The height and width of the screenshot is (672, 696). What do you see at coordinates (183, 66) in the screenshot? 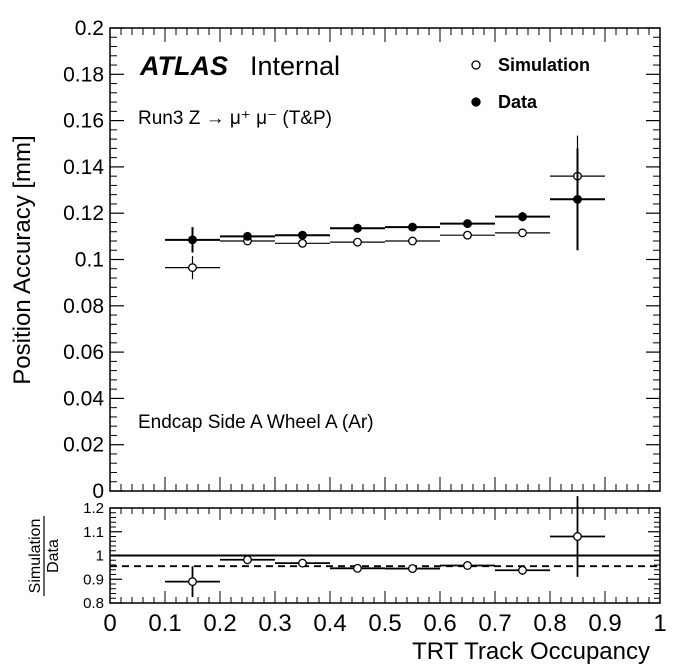
I see `atlas-brand-label: ATLAS` at bounding box center [183, 66].